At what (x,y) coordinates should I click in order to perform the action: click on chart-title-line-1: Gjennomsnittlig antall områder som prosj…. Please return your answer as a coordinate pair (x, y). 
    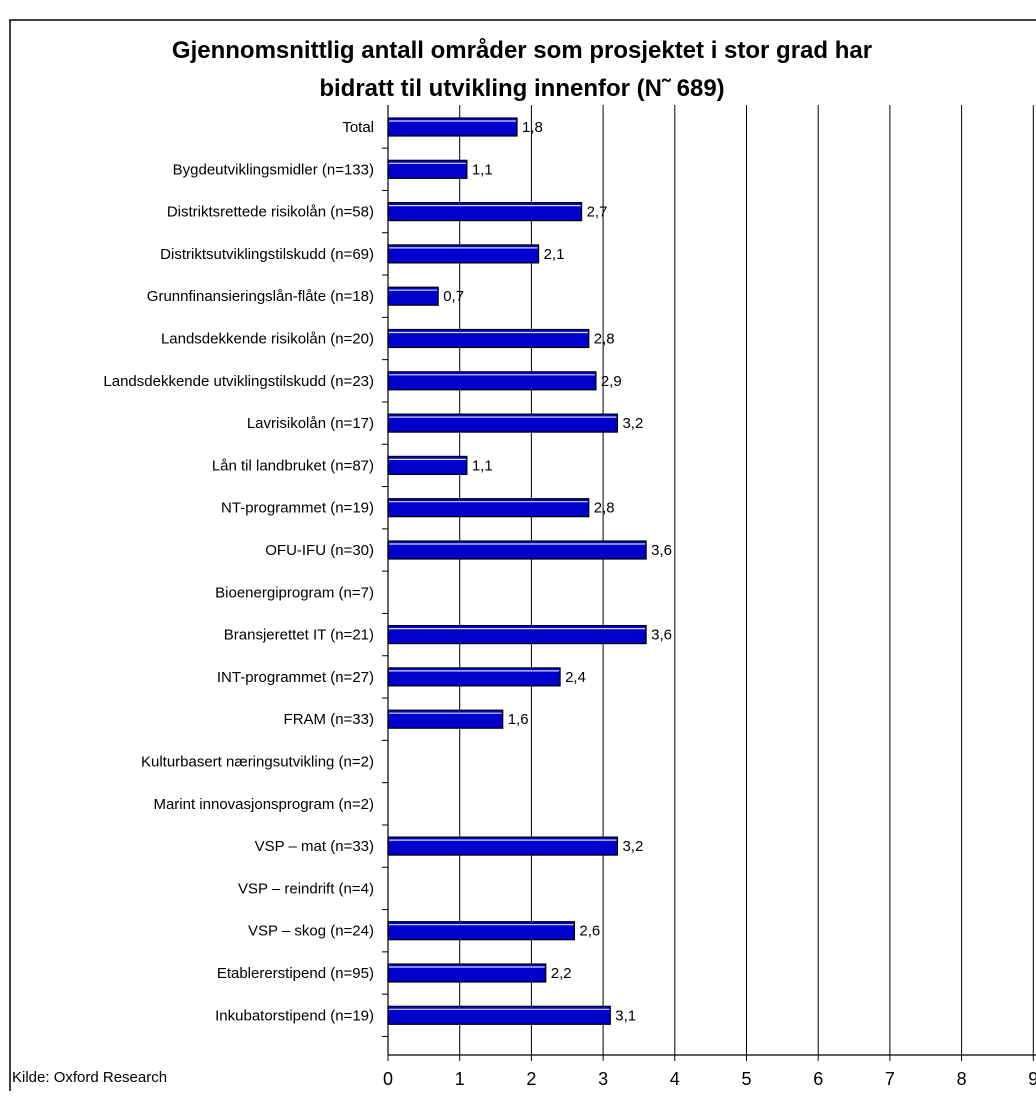
    Looking at the image, I should click on (522, 50).